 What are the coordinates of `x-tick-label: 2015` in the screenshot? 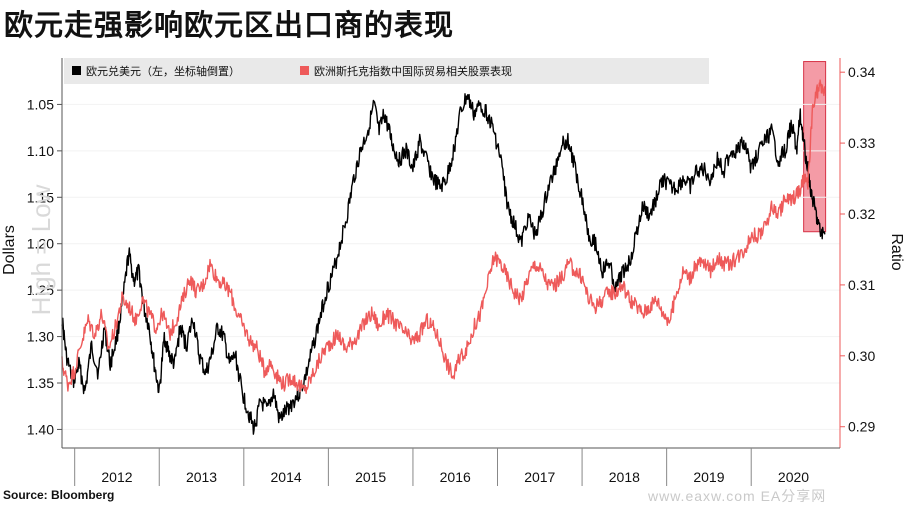 It's located at (370, 477).